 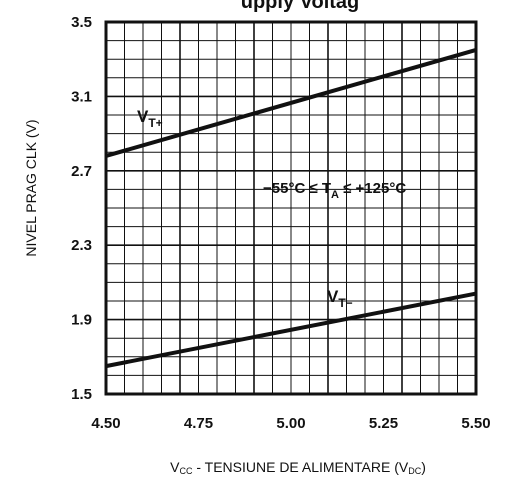 I want to click on y-axis-label: NIVEL PRAG CLK (V), so click(x=31, y=187).